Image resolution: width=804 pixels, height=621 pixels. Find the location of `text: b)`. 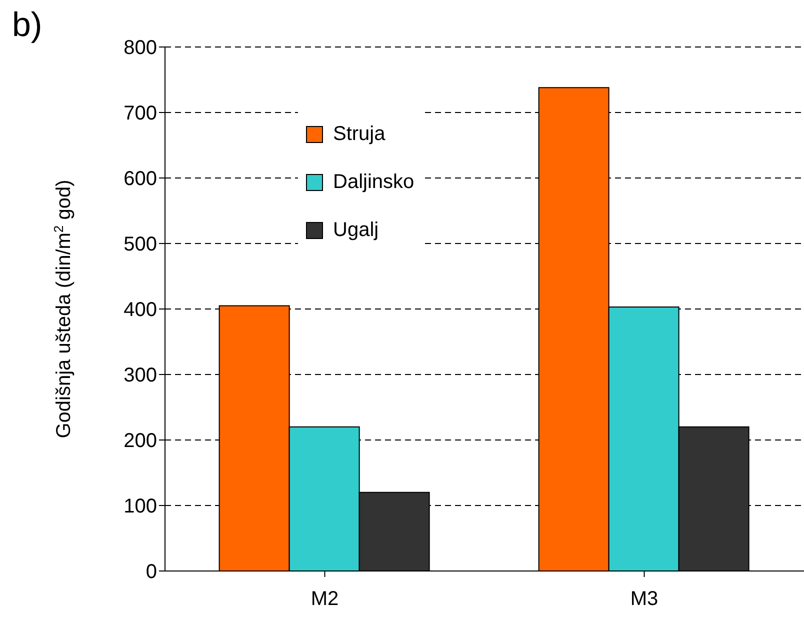

text: b) is located at coordinates (27, 25).